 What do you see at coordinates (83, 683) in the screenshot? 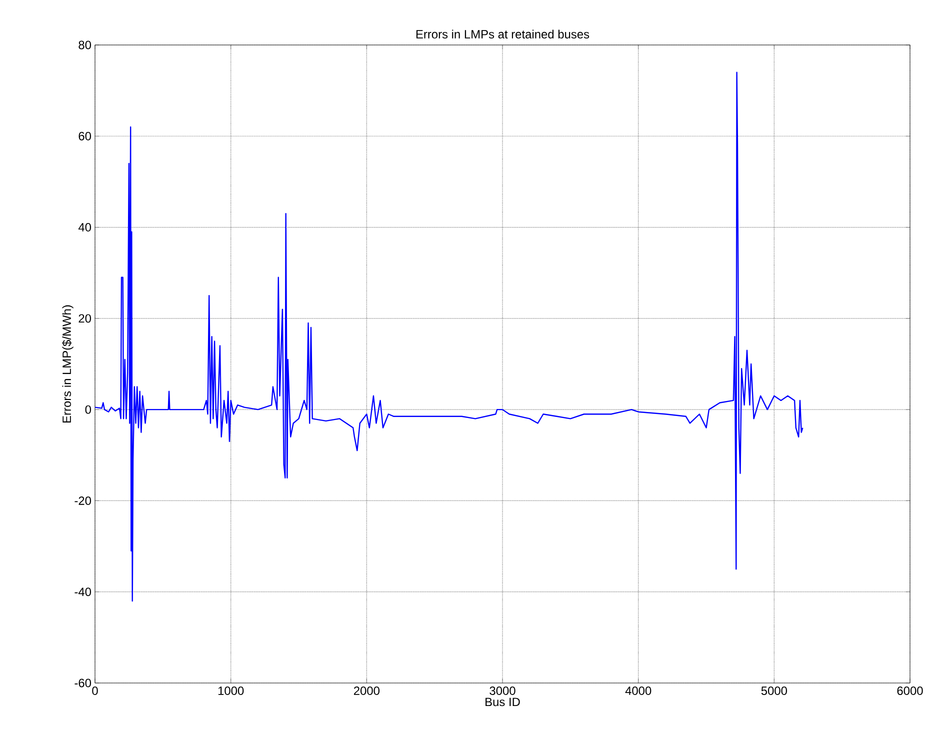
I see `y-tick-label: -60` at bounding box center [83, 683].